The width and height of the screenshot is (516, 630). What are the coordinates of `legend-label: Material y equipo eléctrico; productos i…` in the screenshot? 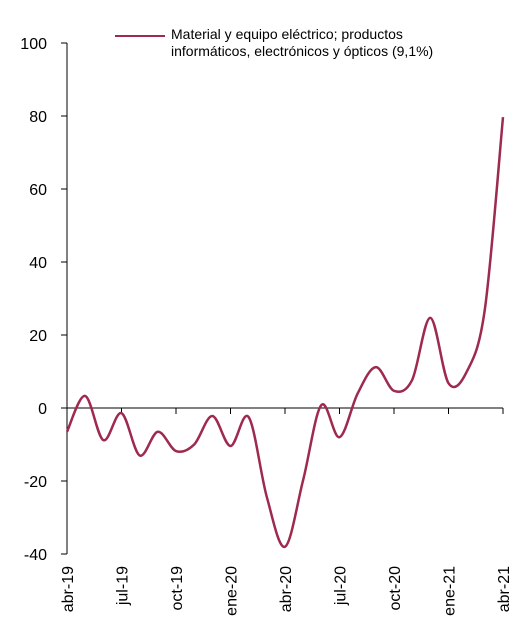 It's located at (302, 42).